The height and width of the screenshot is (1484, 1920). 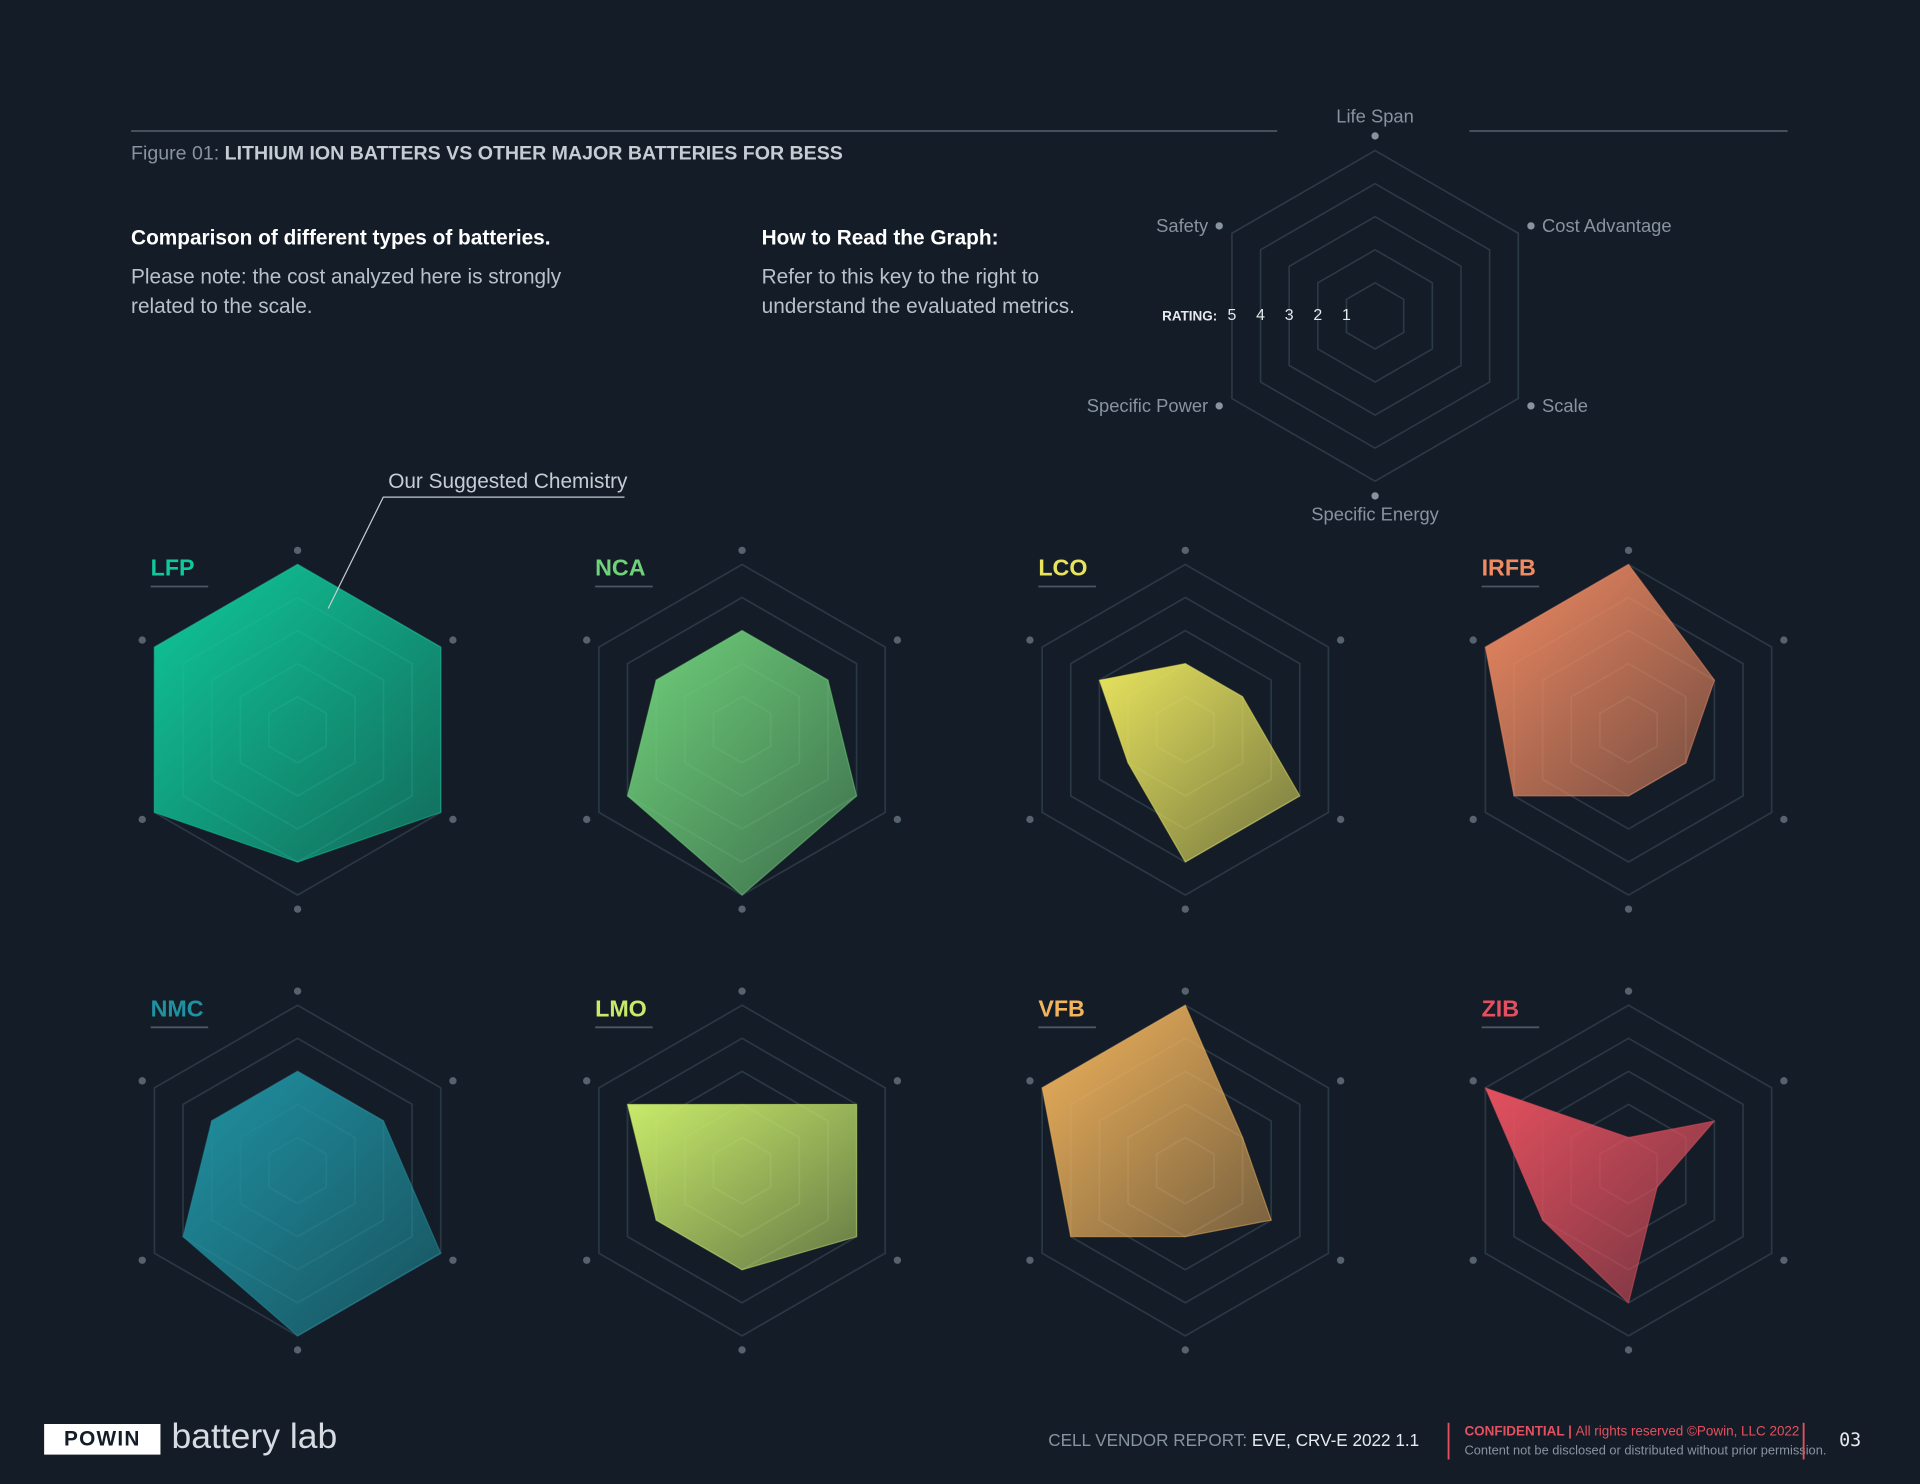 I want to click on chart-title: NCA, so click(x=620, y=567).